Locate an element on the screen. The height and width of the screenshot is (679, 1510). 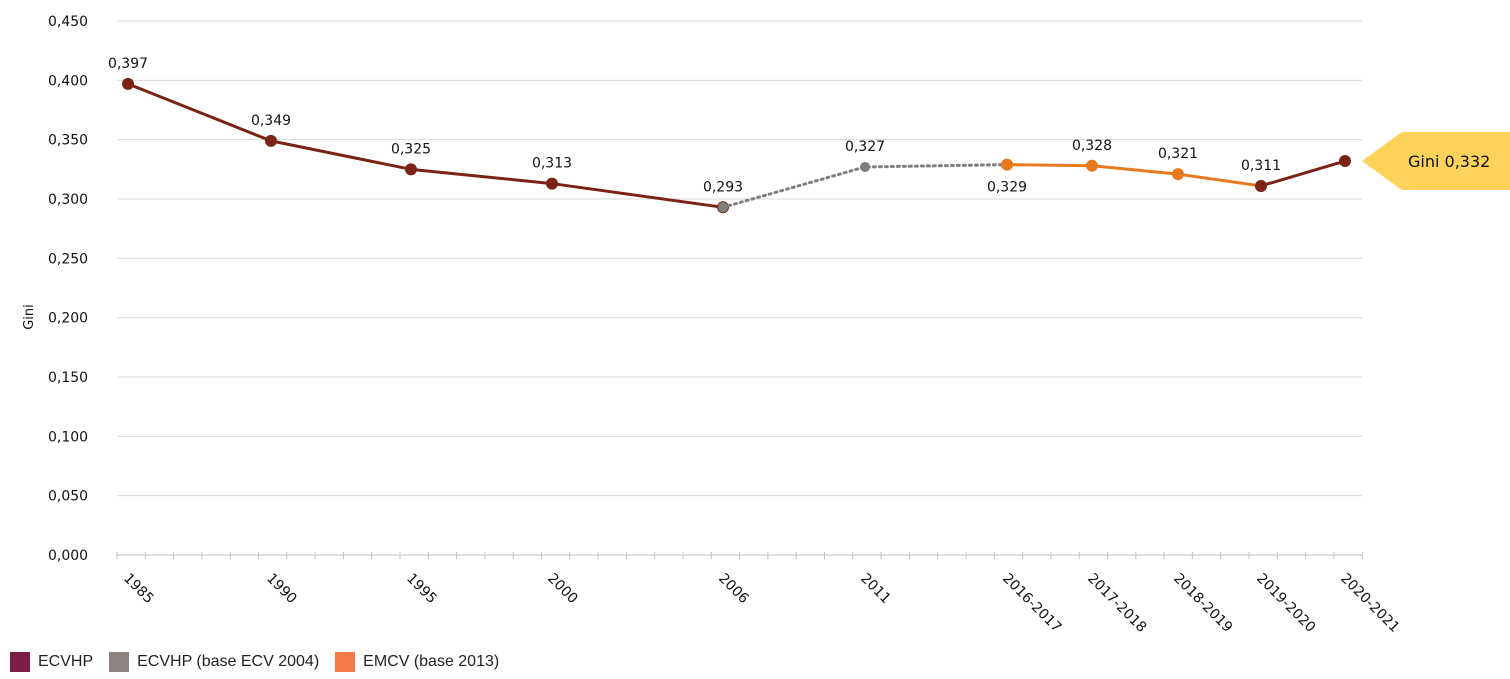
data-label: 0,321 is located at coordinates (1178, 154).